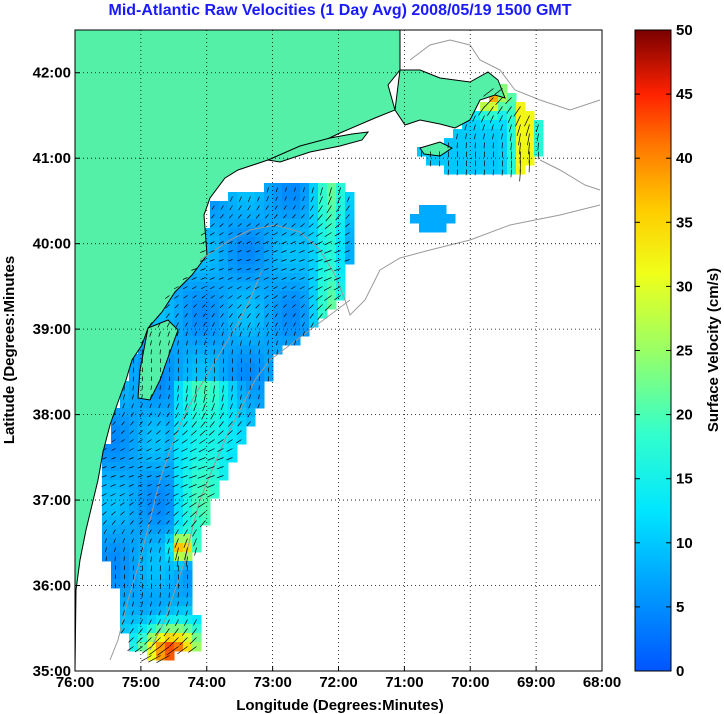 Image resolution: width=724 pixels, height=714 pixels. Describe the element at coordinates (404, 682) in the screenshot. I see `x-tick-label: 71:00` at that location.